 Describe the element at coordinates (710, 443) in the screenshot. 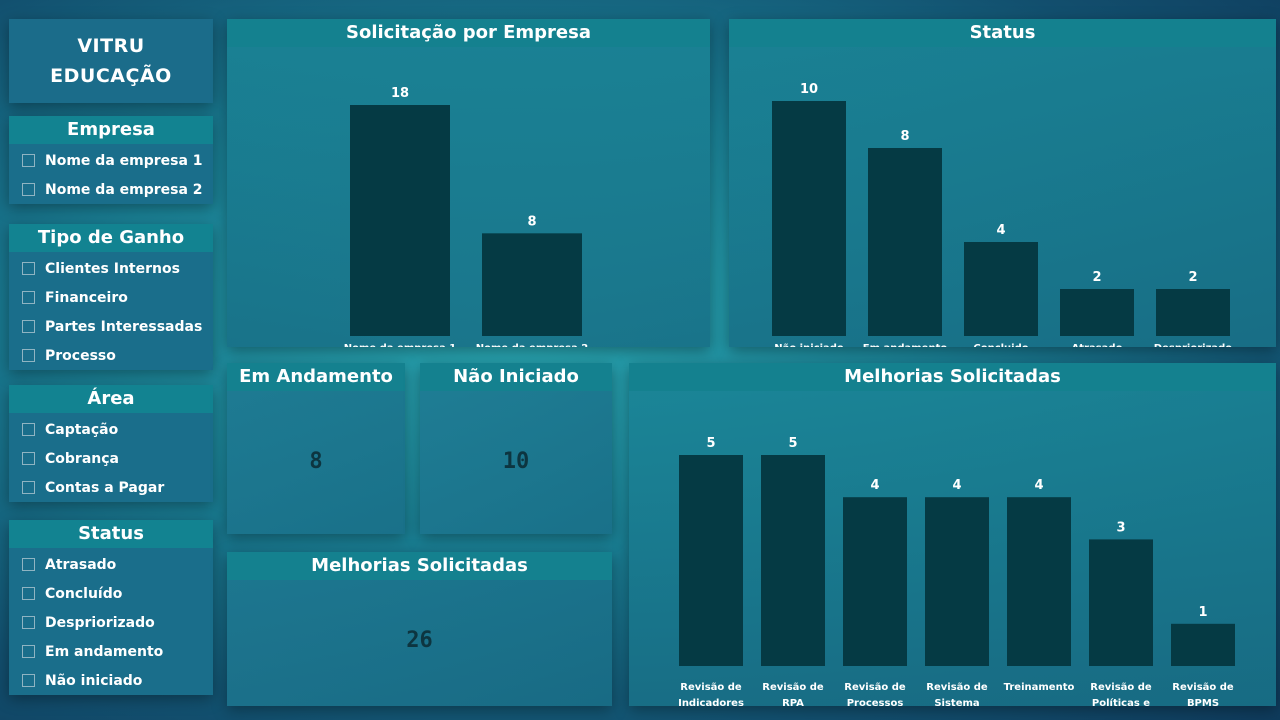

I see `data-label: 5` at that location.